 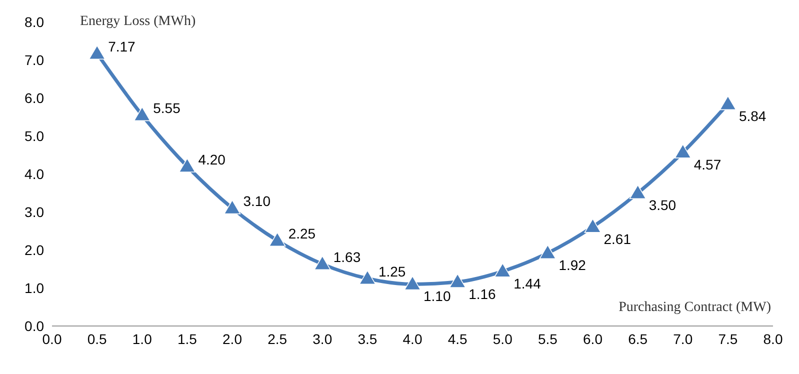 What do you see at coordinates (322, 338) in the screenshot?
I see `x-tick-label: 3.0` at bounding box center [322, 338].